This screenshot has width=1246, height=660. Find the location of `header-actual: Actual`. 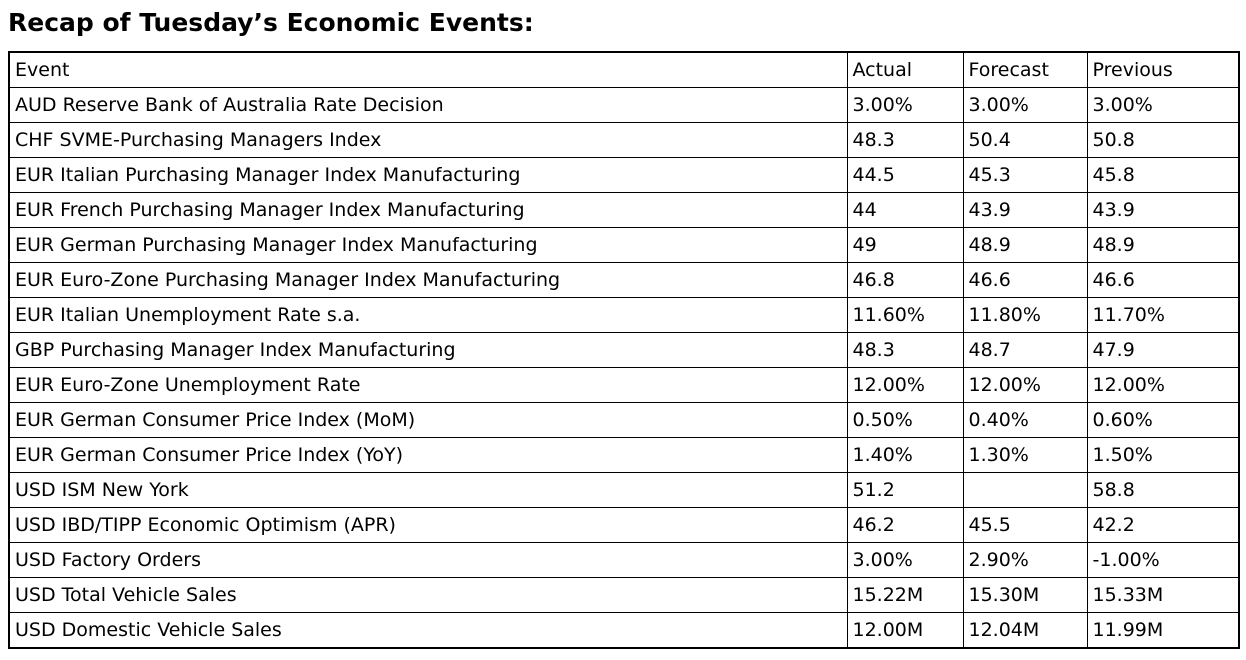

header-actual: Actual is located at coordinates (905, 69).